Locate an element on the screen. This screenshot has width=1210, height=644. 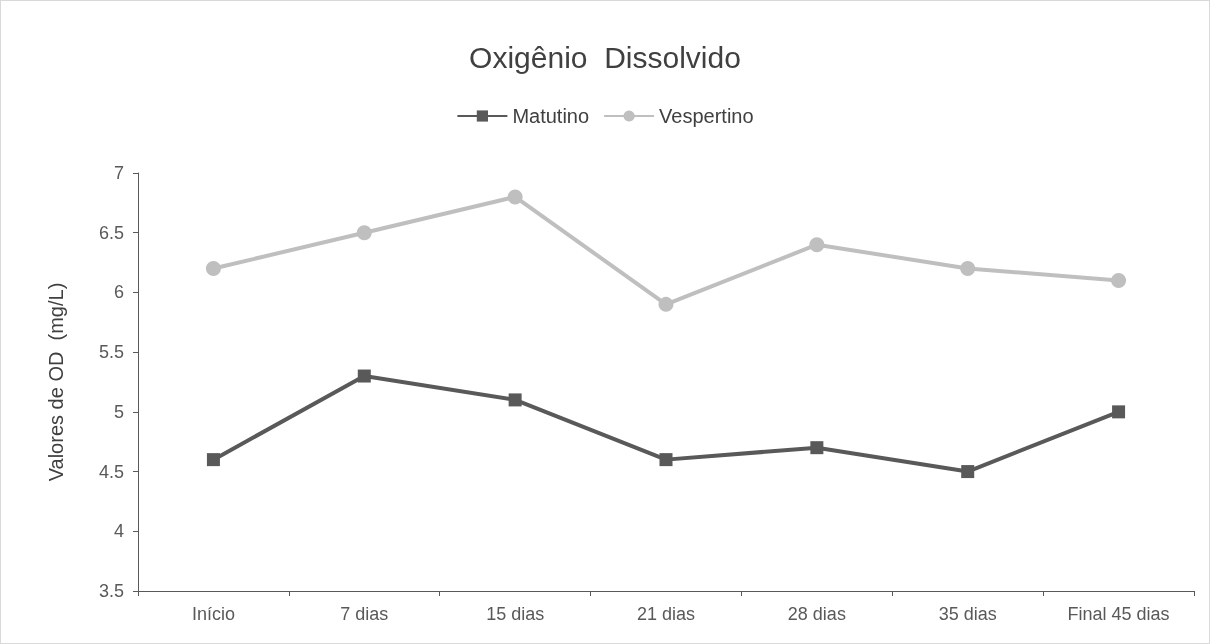
x-tick-label: 15 dias is located at coordinates (515, 614).